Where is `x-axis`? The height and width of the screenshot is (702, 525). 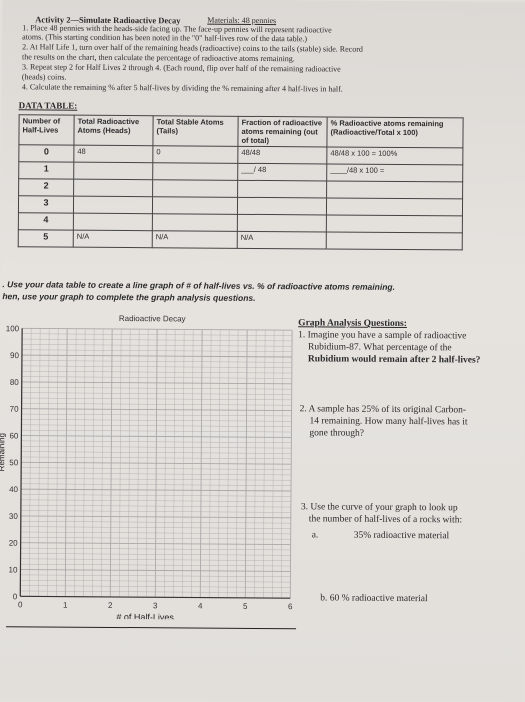
x-axis is located at coordinates (155, 597).